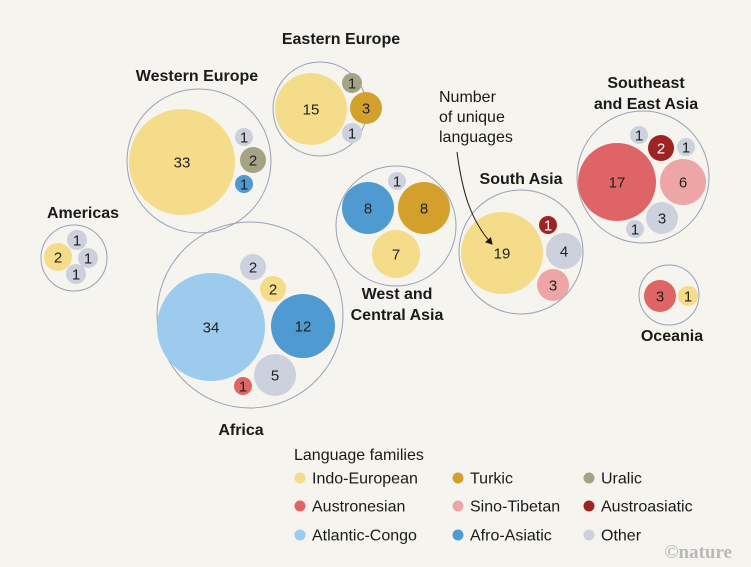 This screenshot has width=751, height=567. I want to click on legend-label: Austroasiatic, so click(647, 507).